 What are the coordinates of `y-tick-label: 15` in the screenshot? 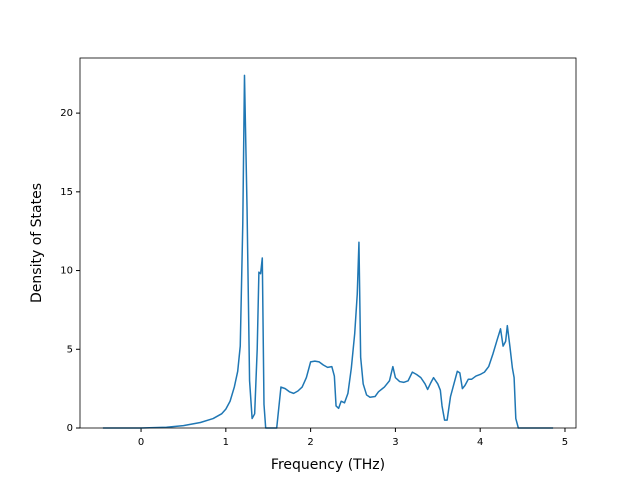 It's located at (66, 192).